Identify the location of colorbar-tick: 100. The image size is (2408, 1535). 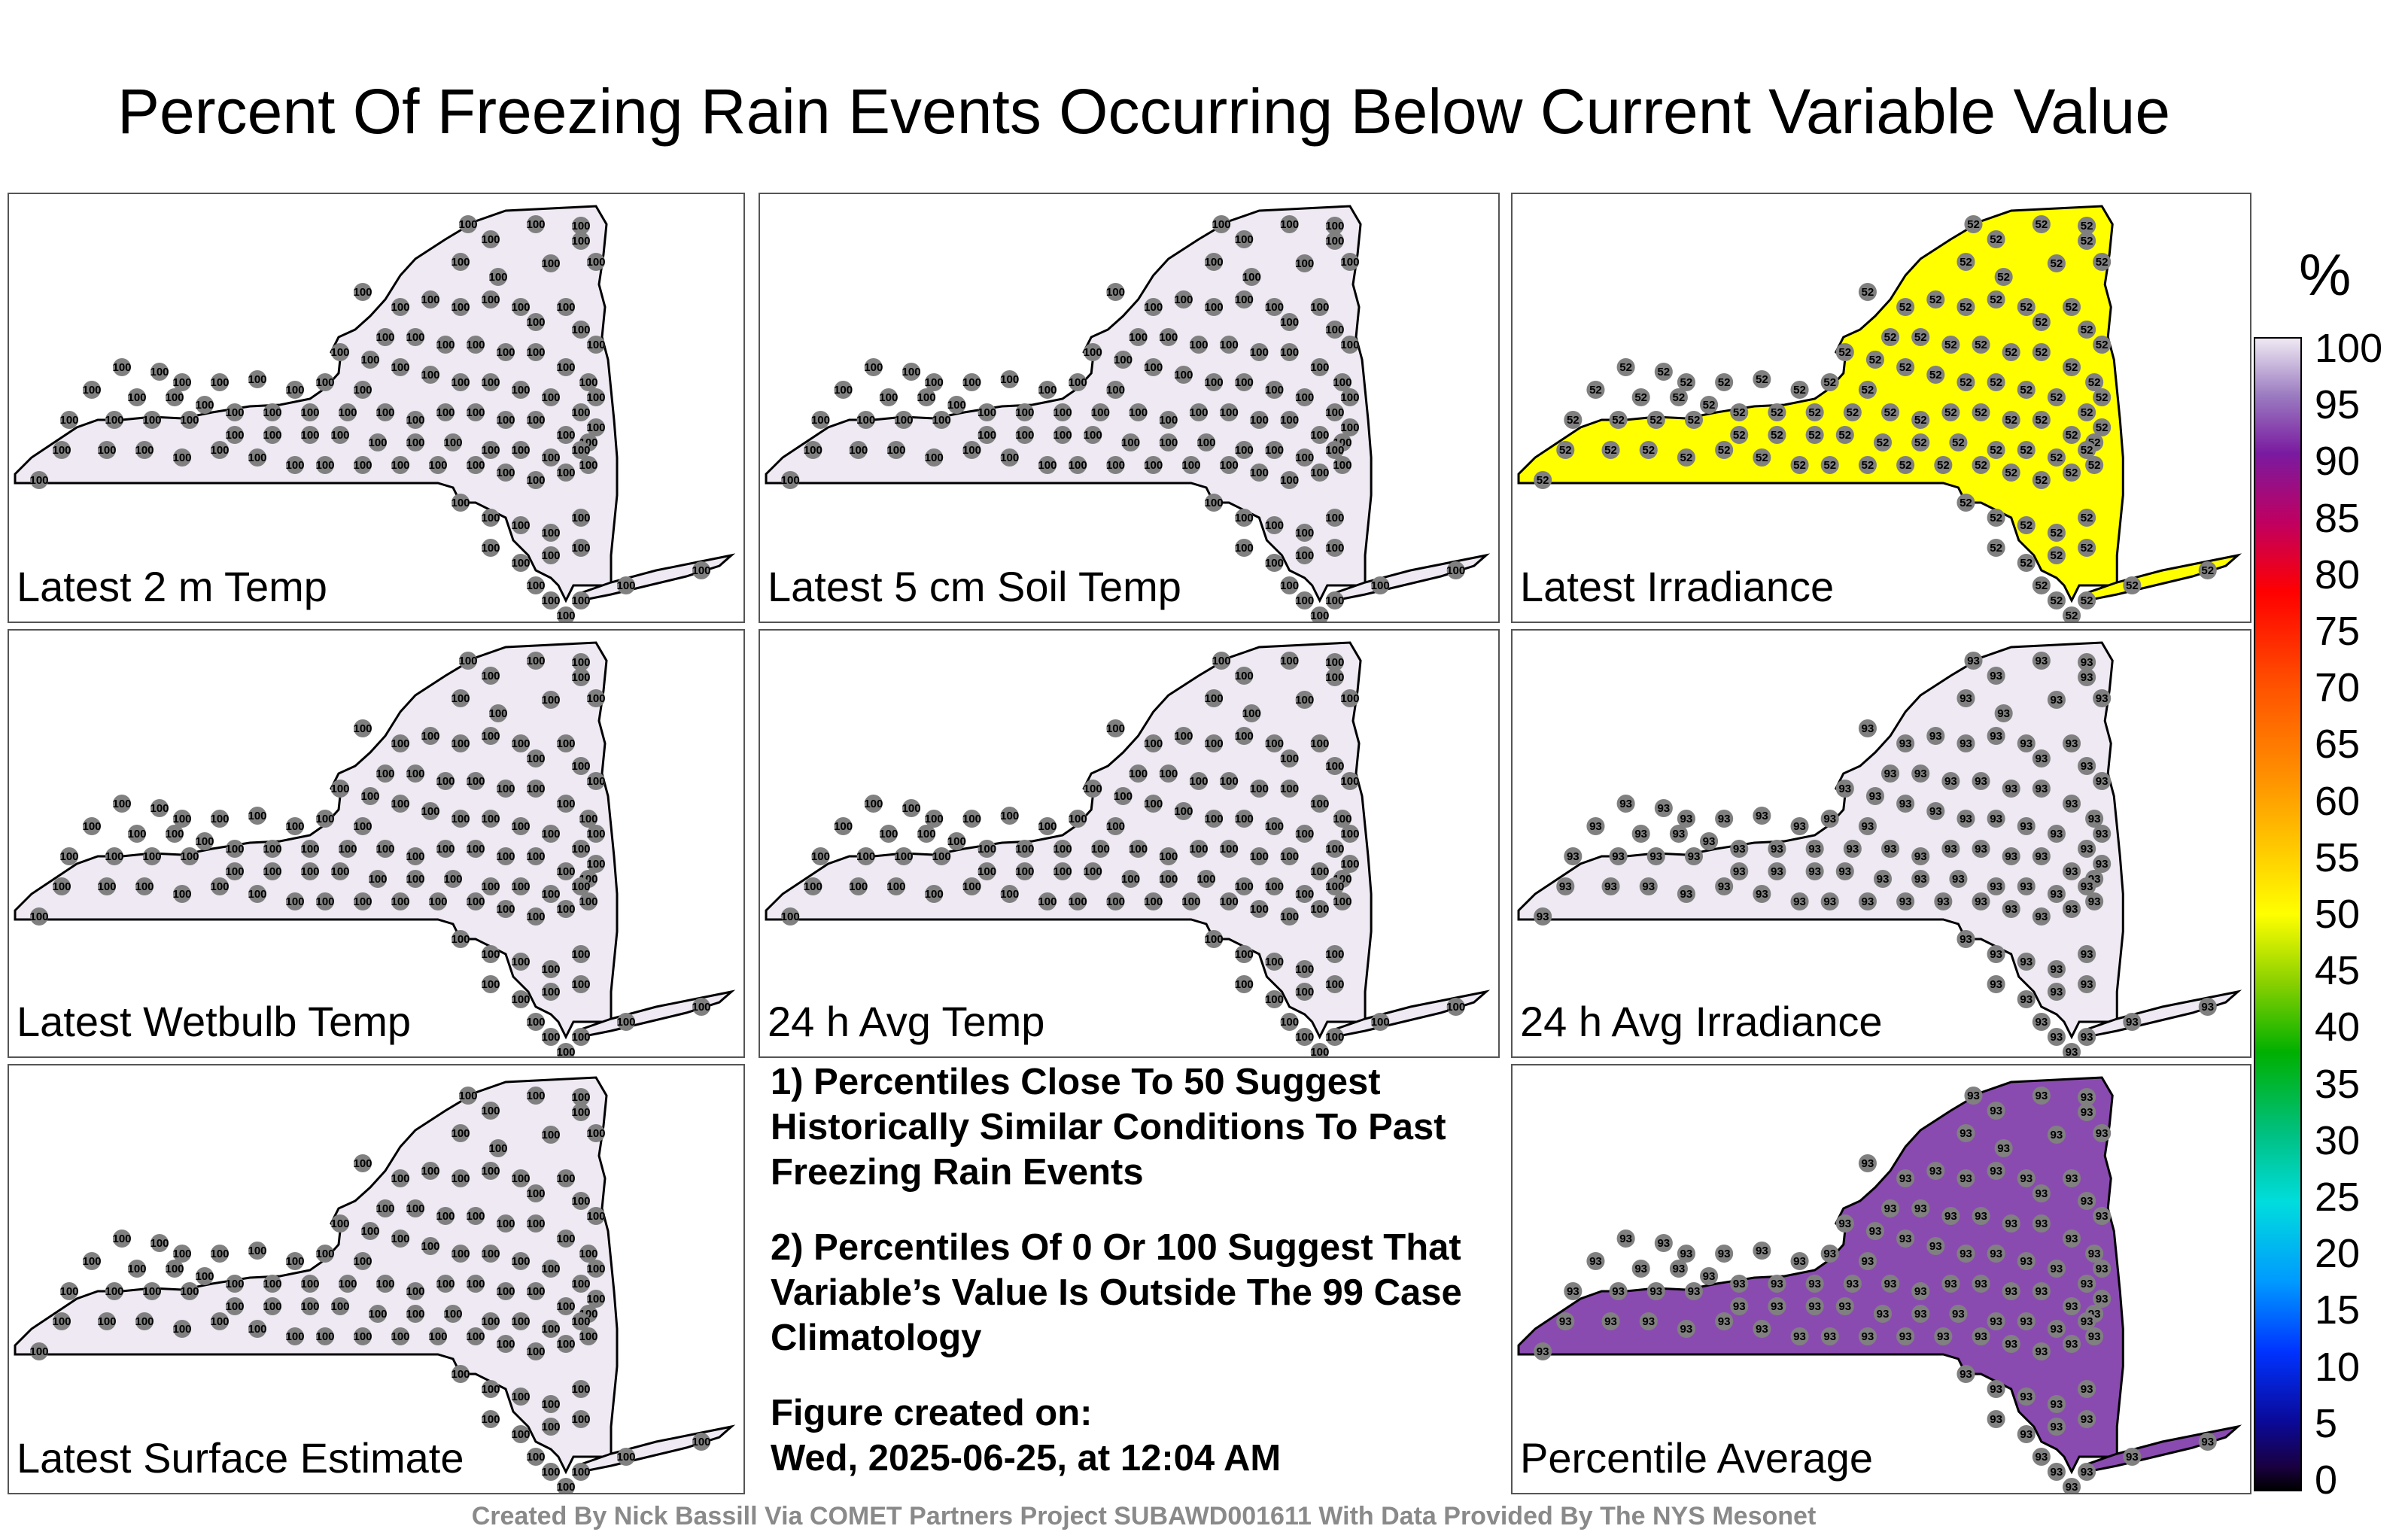
(2349, 348).